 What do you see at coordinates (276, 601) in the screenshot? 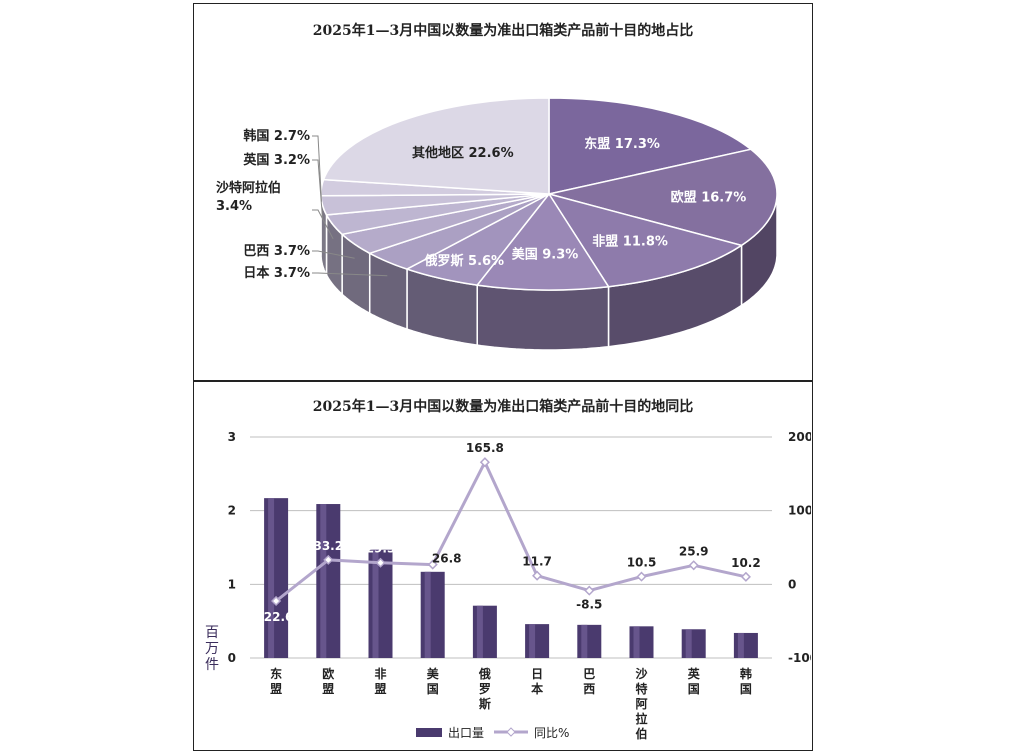
I see `yoy-marker-东盟` at bounding box center [276, 601].